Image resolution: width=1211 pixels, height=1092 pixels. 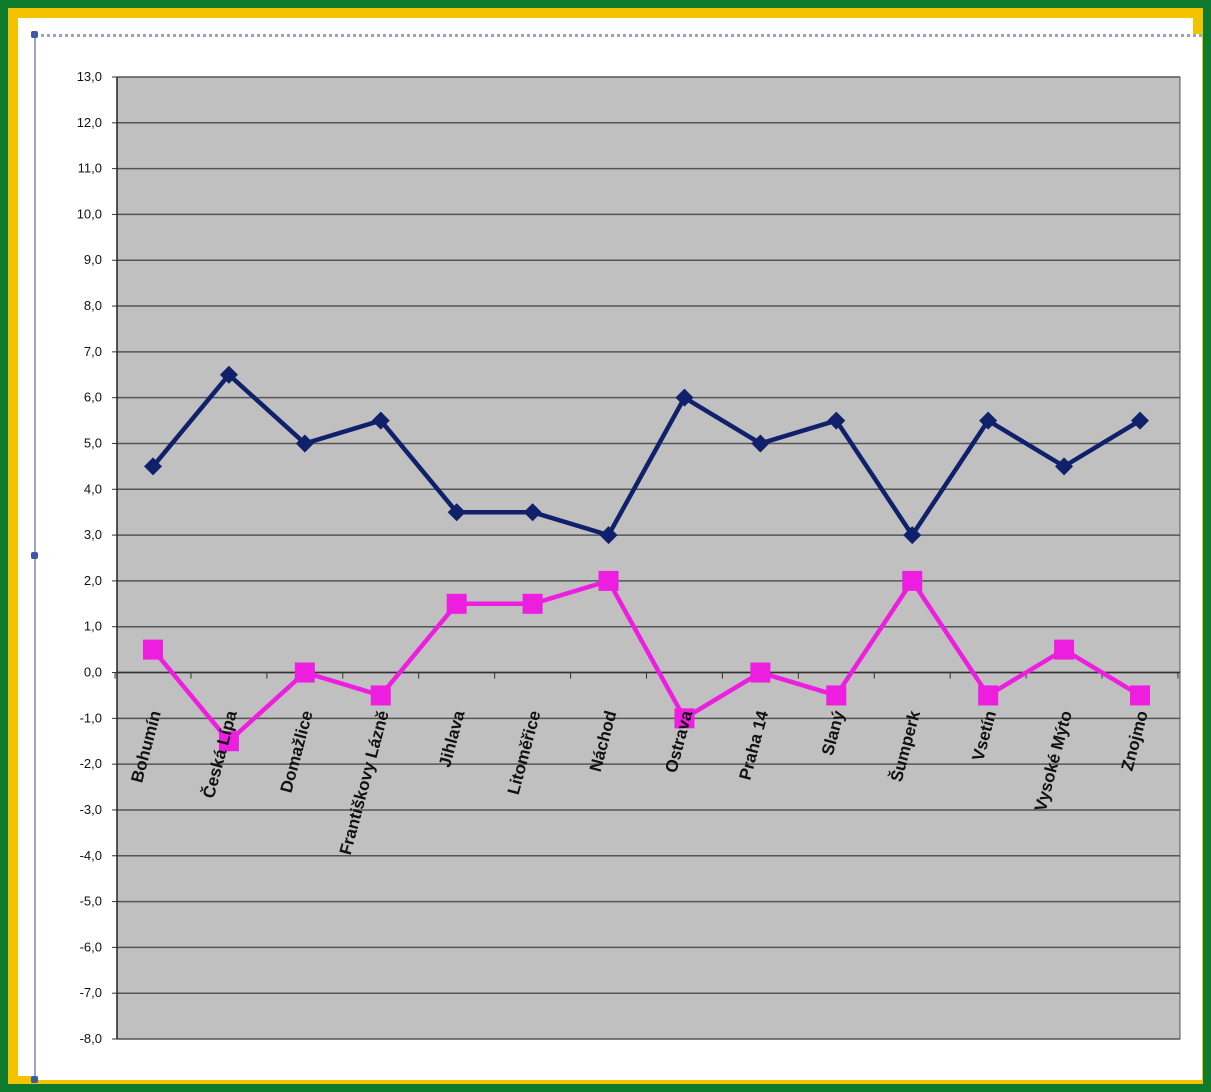 I want to click on y-tick-label: 11,0, so click(x=90, y=168).